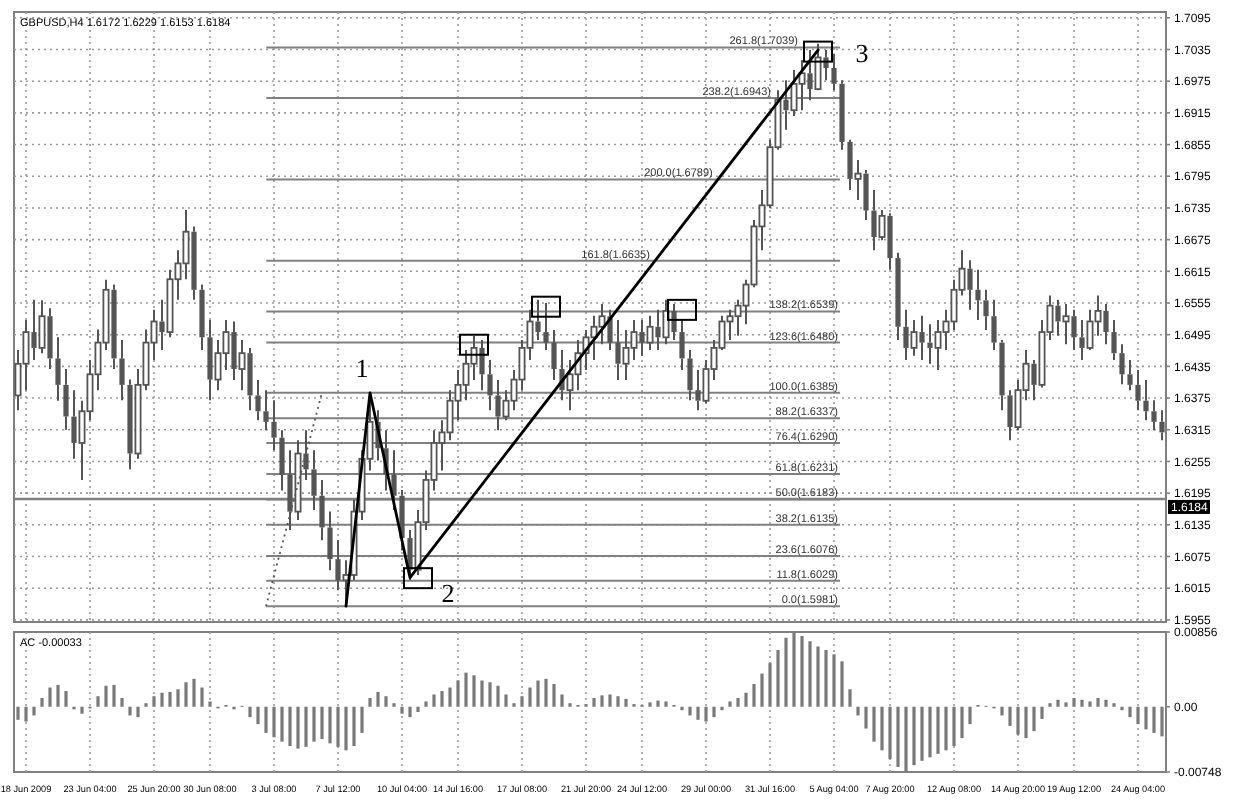 The height and width of the screenshot is (802, 1234). Describe the element at coordinates (862, 53) in the screenshot. I see `annotation: 3` at that location.